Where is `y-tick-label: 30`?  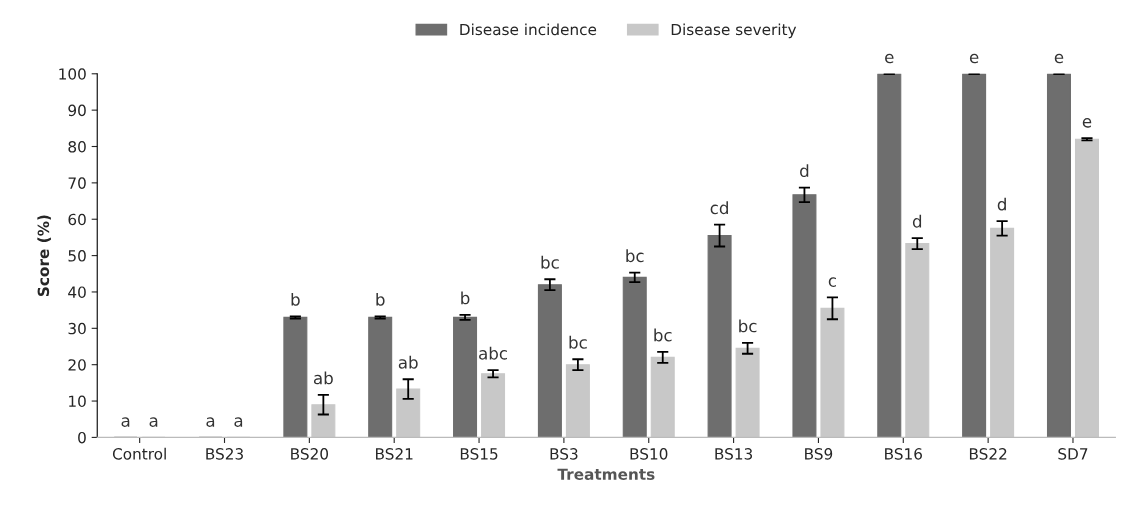 y-tick-label: 30 is located at coordinates (77, 328).